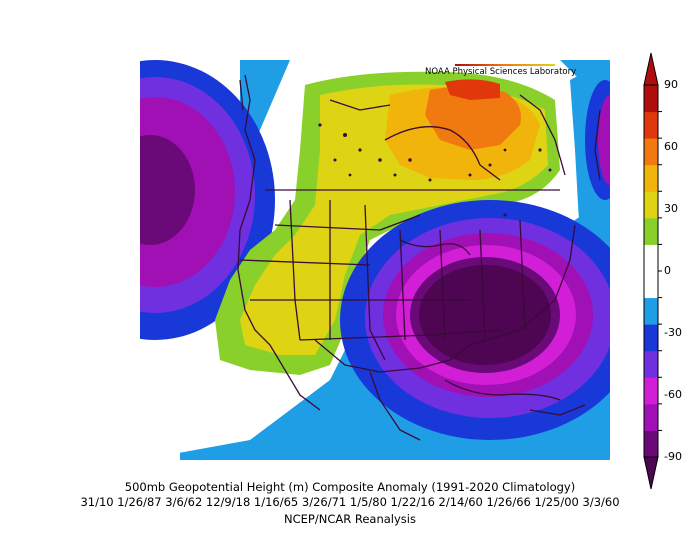 The width and height of the screenshot is (700, 542). Describe the element at coordinates (671, 146) in the screenshot. I see `colorbar-tick-60: 60` at that location.